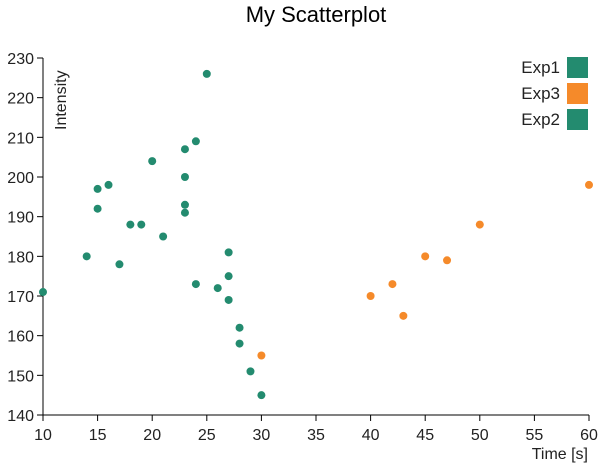 The height and width of the screenshot is (465, 600). What do you see at coordinates (152, 435) in the screenshot?
I see `x-tick-label: 20` at bounding box center [152, 435].